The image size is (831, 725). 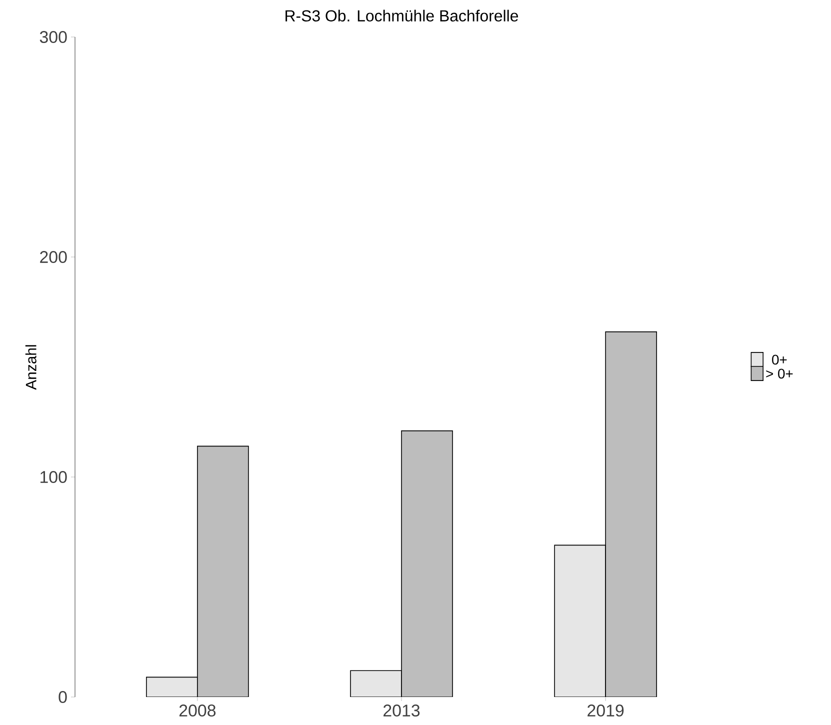 What do you see at coordinates (402, 16) in the screenshot?
I see `chart-title: R-S3 Ob. Lochmühle Bachforelle` at bounding box center [402, 16].